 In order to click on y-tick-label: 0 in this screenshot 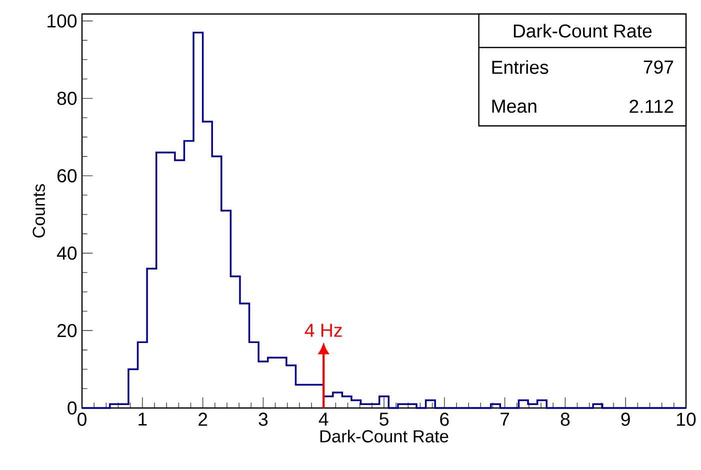, I will do `click(72, 408)`.